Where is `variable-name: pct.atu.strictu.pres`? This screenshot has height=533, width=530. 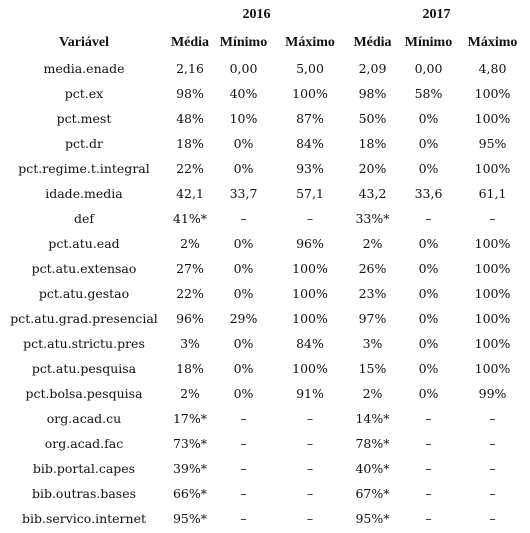
variable-name: pct.atu.strictu.pres is located at coordinates (84, 343).